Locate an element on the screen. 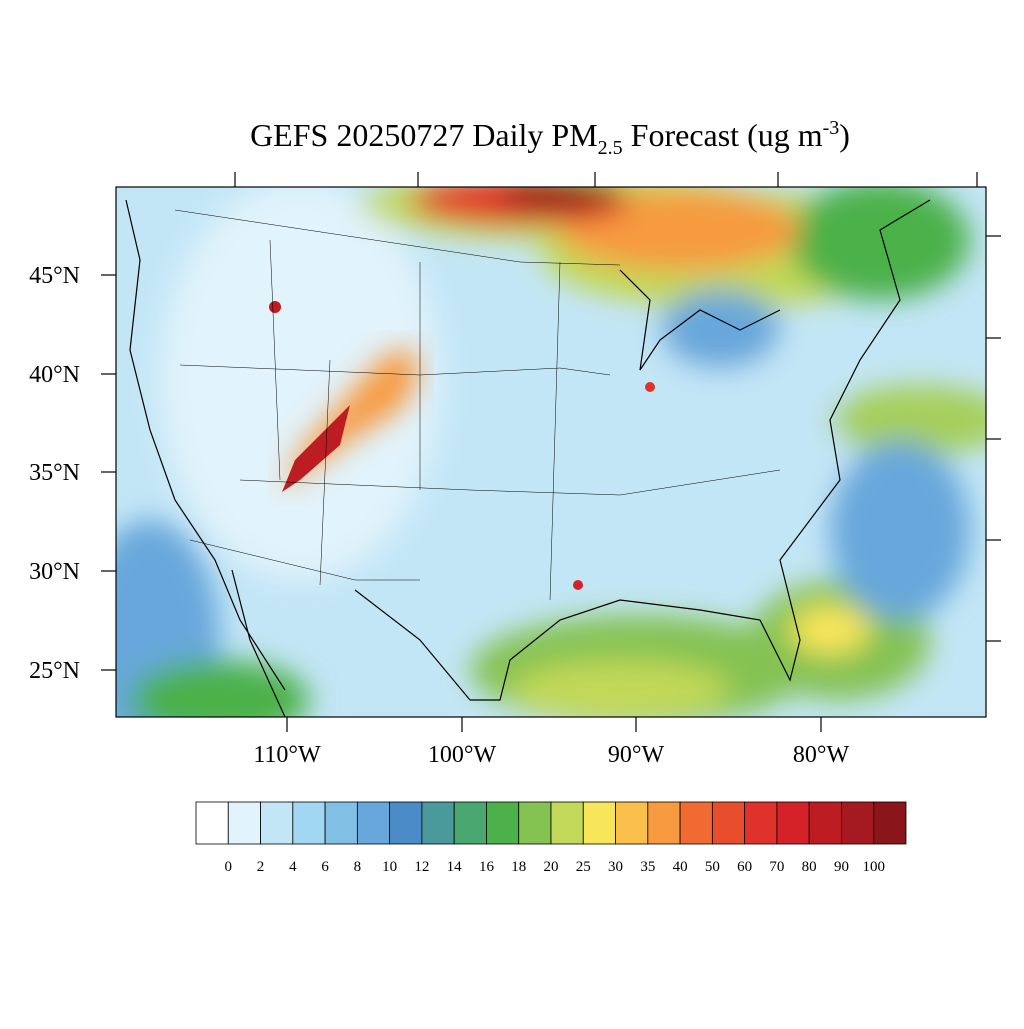 The width and height of the screenshot is (1024, 1029). colorbar-label: 18 is located at coordinates (518, 867).